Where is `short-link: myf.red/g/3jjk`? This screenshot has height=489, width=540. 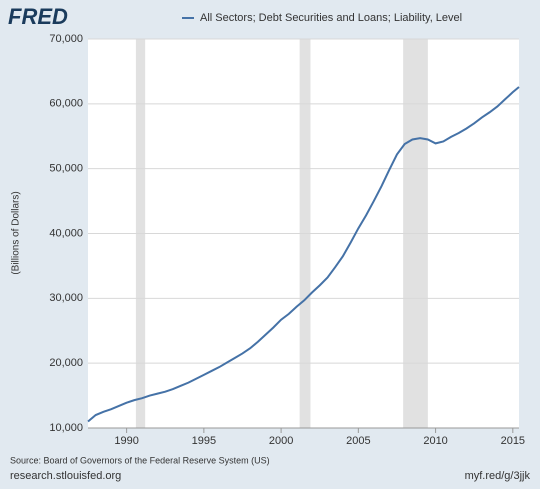 short-link: myf.red/g/3jjk is located at coordinates (498, 476).